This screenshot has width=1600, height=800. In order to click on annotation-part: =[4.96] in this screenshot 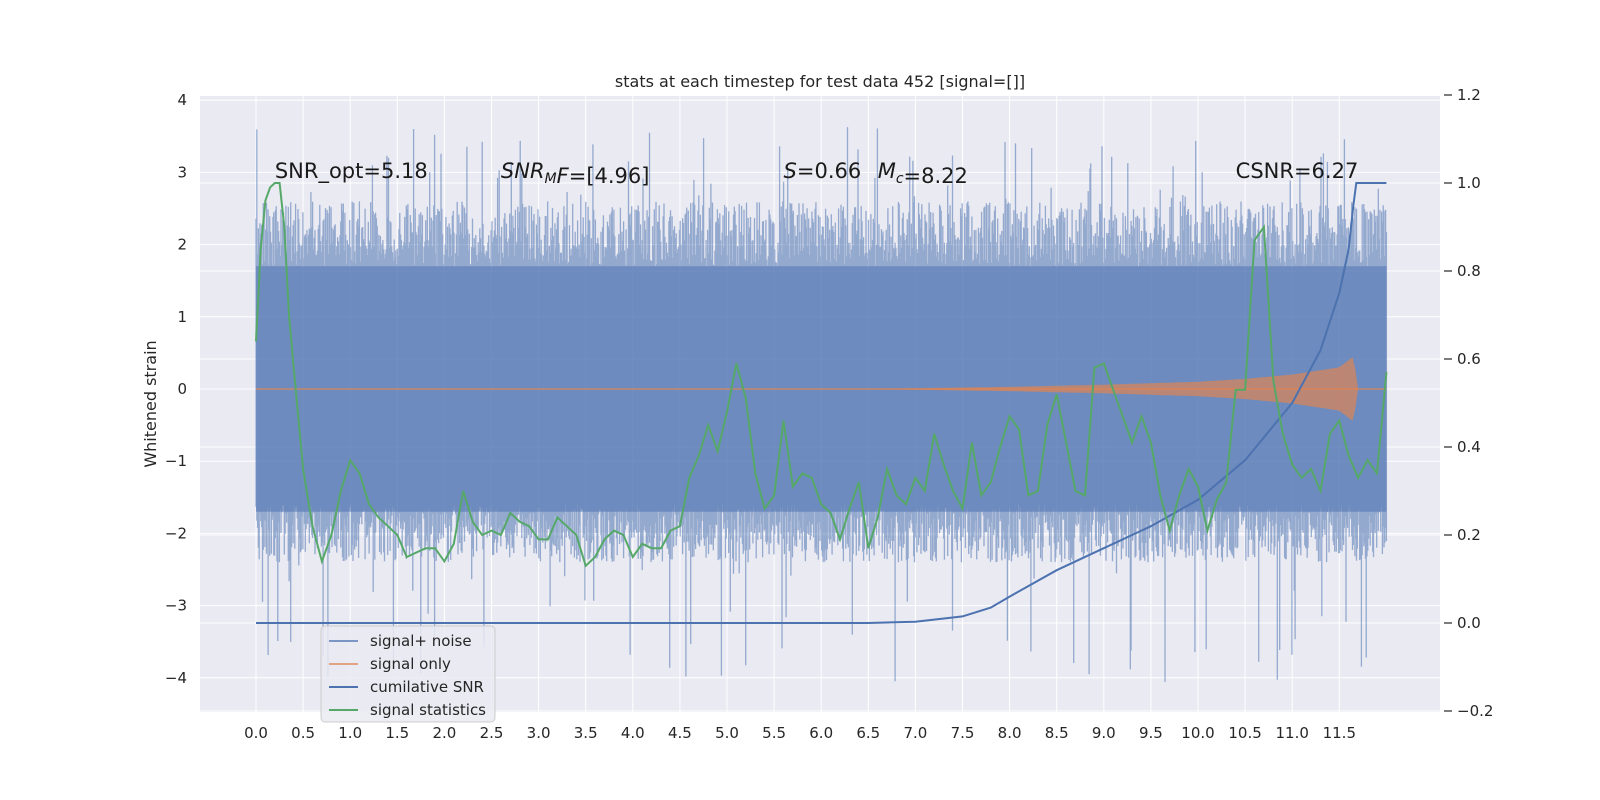, I will do `click(609, 176)`.